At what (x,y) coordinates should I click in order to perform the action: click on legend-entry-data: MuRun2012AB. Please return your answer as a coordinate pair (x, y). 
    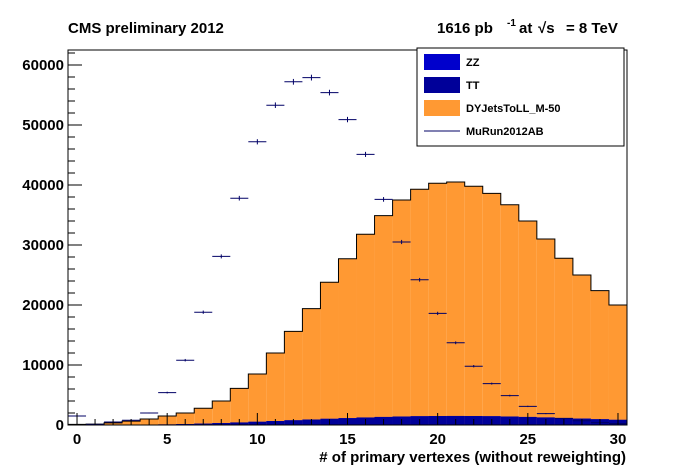
    Looking at the image, I should click on (484, 132).